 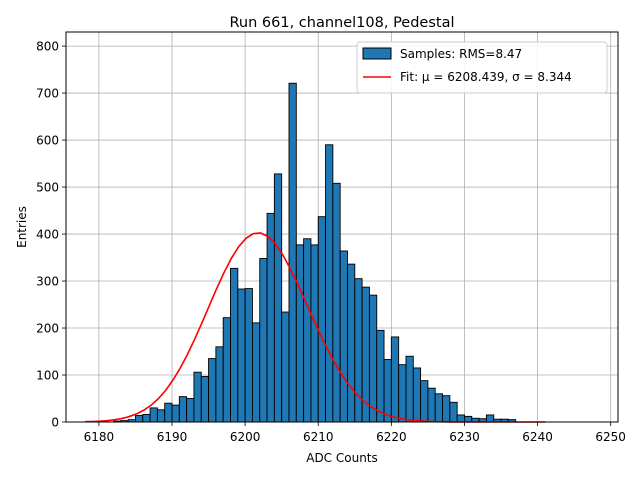 I want to click on y-tick-label: 400, so click(x=47, y=235).